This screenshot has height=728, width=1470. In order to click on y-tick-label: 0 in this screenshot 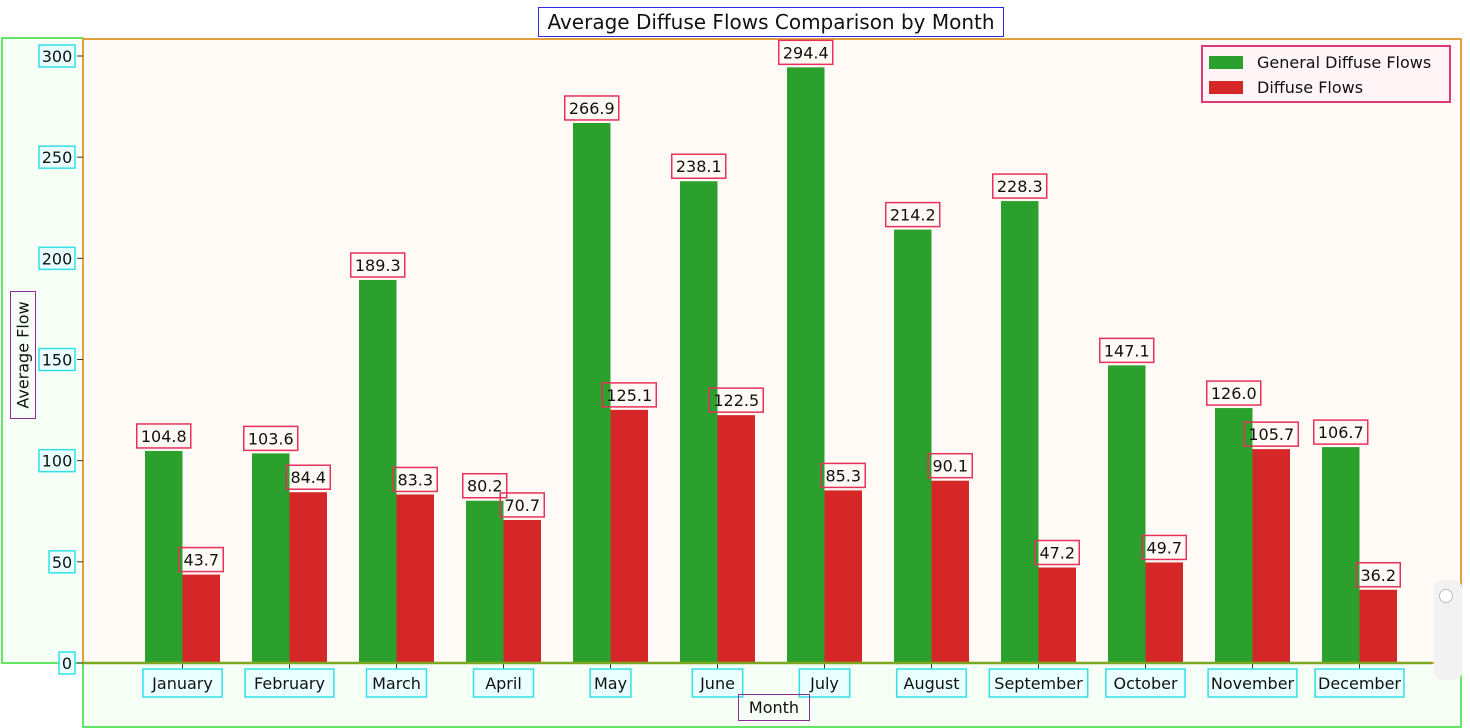, I will do `click(67, 663)`.